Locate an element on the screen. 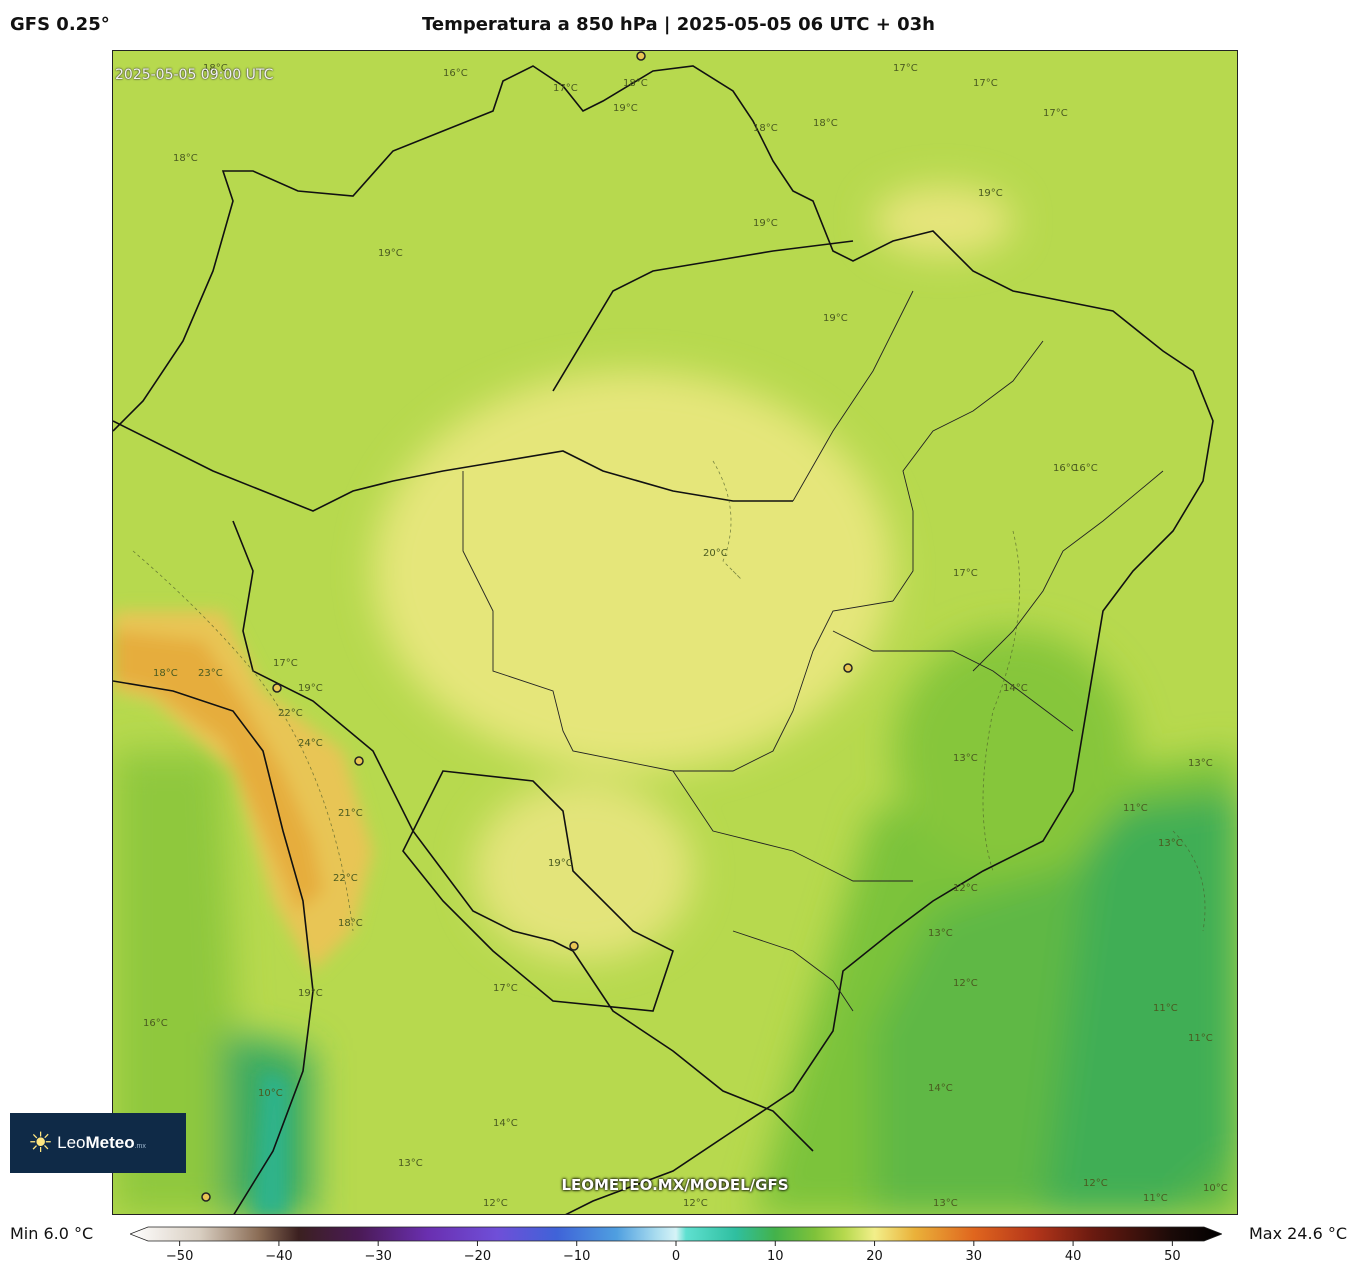 The image size is (1357, 1266). sun-icon: ☀ is located at coordinates (41, 1142).